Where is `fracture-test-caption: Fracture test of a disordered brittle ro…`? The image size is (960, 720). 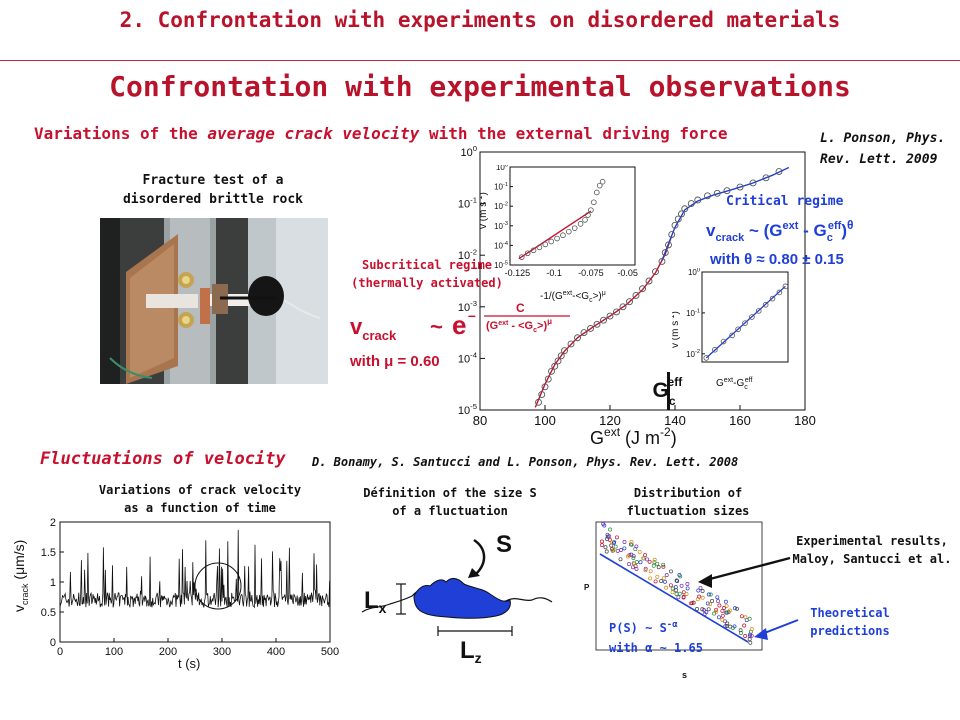
fracture-test-caption: Fracture test of a disordered brittle ro… is located at coordinates (213, 190).